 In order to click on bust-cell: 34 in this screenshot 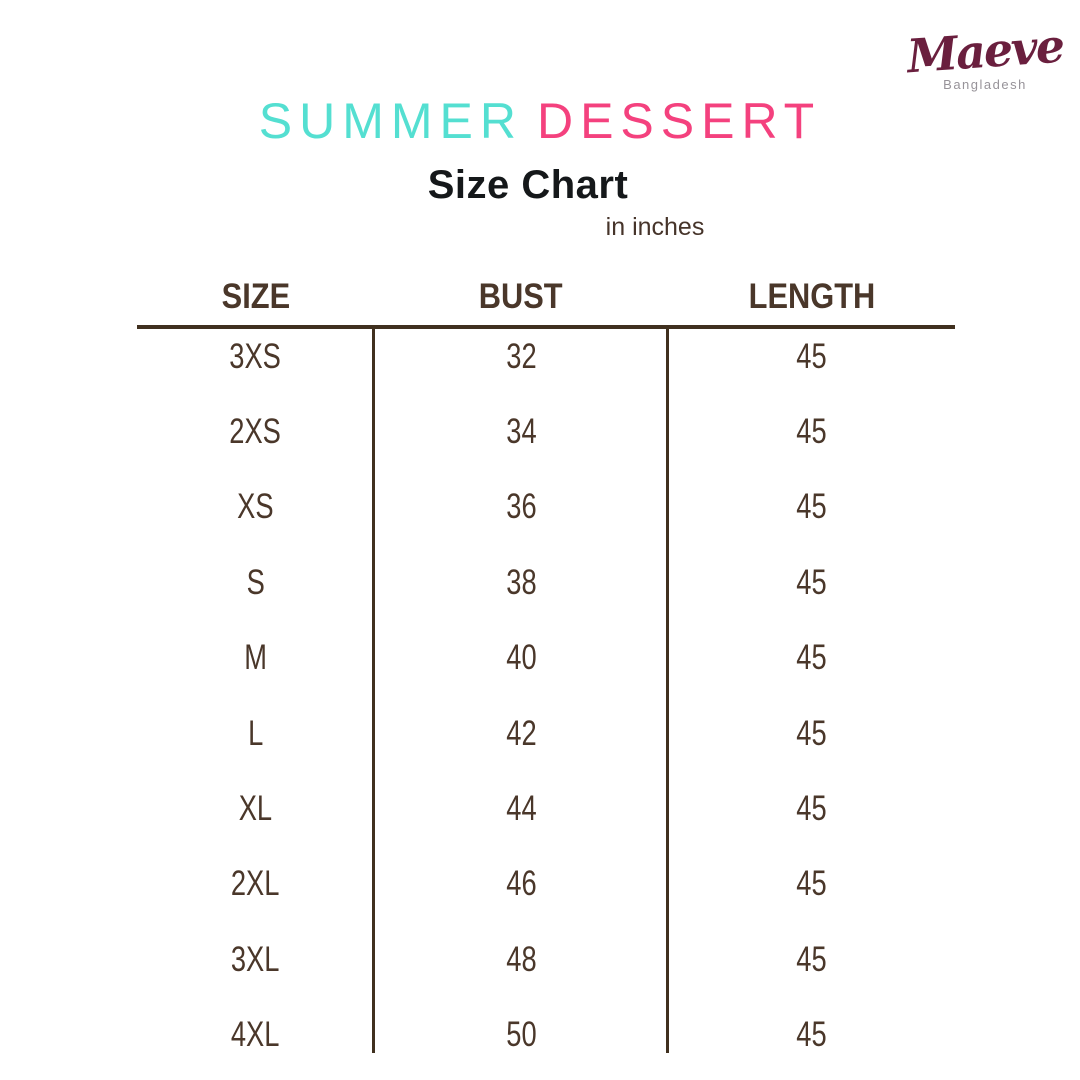, I will do `click(521, 432)`.